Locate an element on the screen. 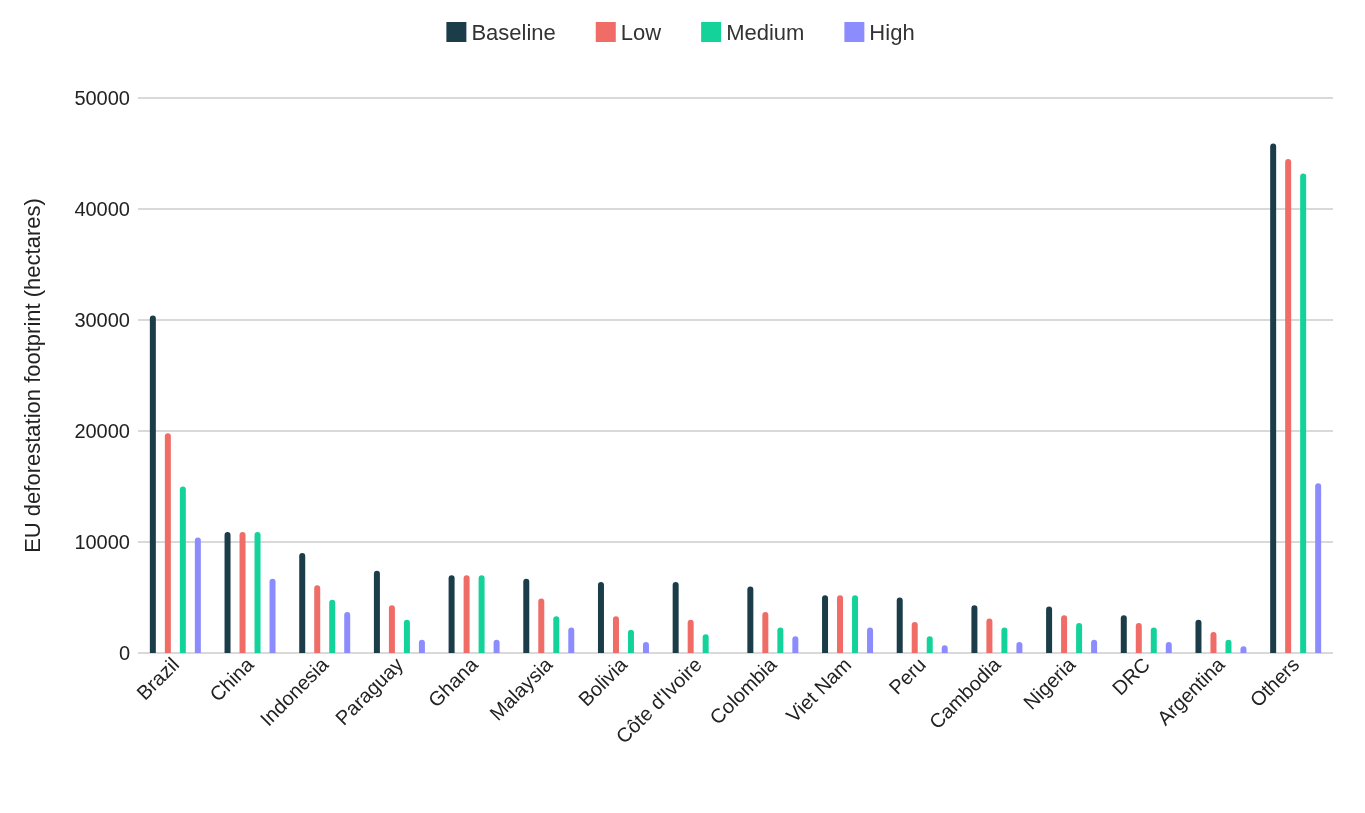 This screenshot has height=813, width=1365. y-tick-label: 50000 is located at coordinates (102, 98).